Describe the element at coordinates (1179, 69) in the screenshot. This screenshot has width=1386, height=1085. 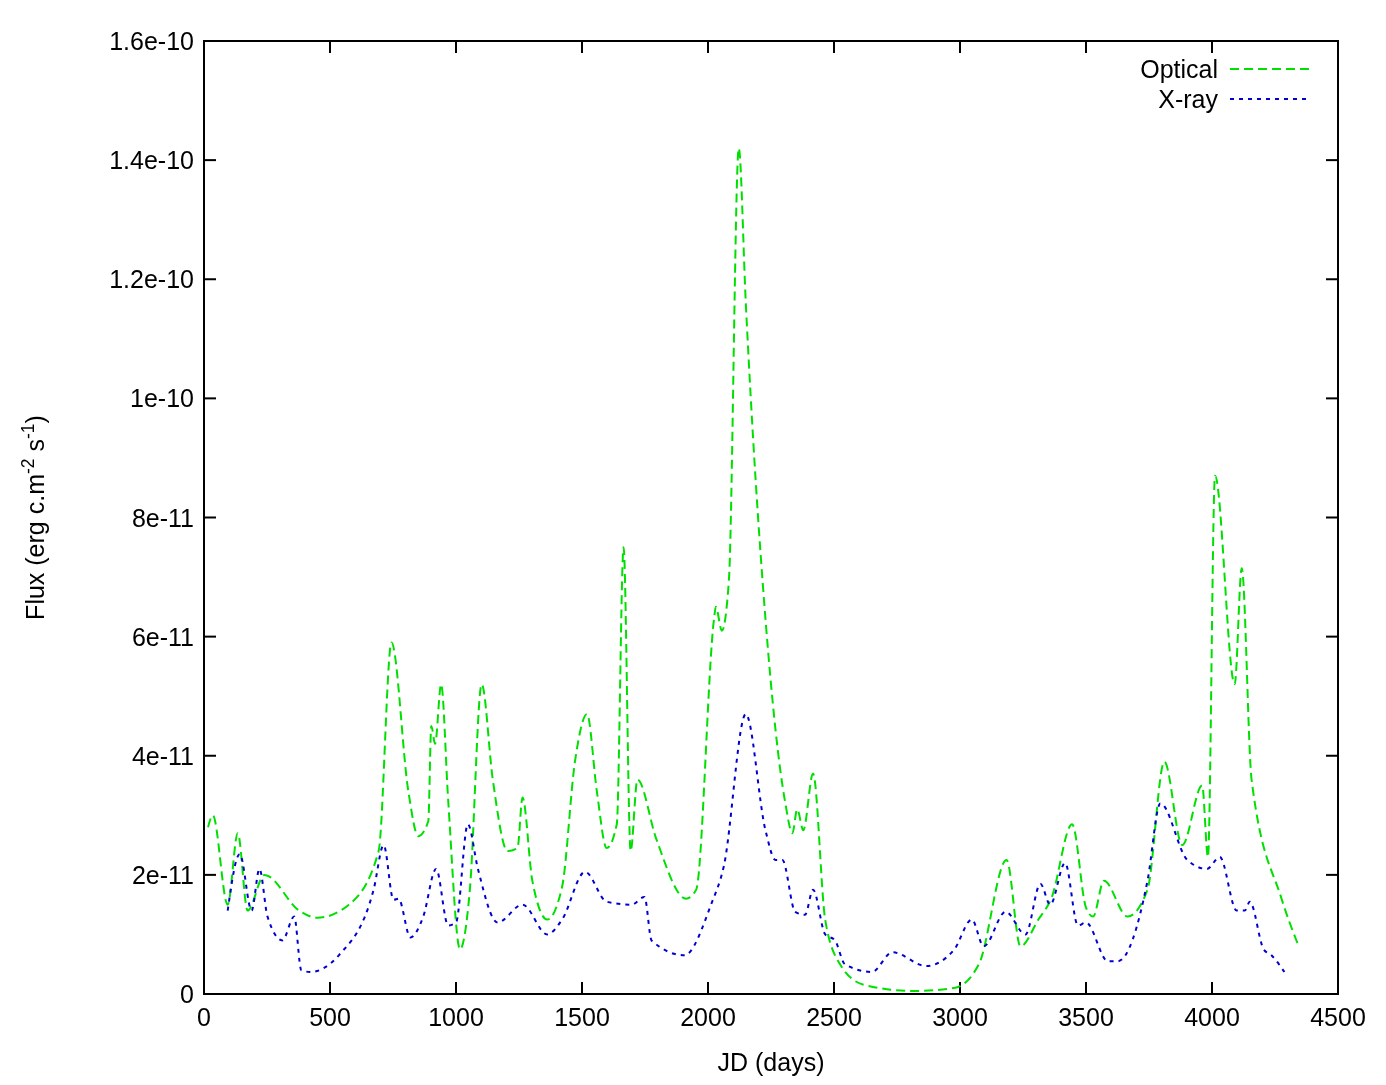
I see `legend-label: Optical` at that location.